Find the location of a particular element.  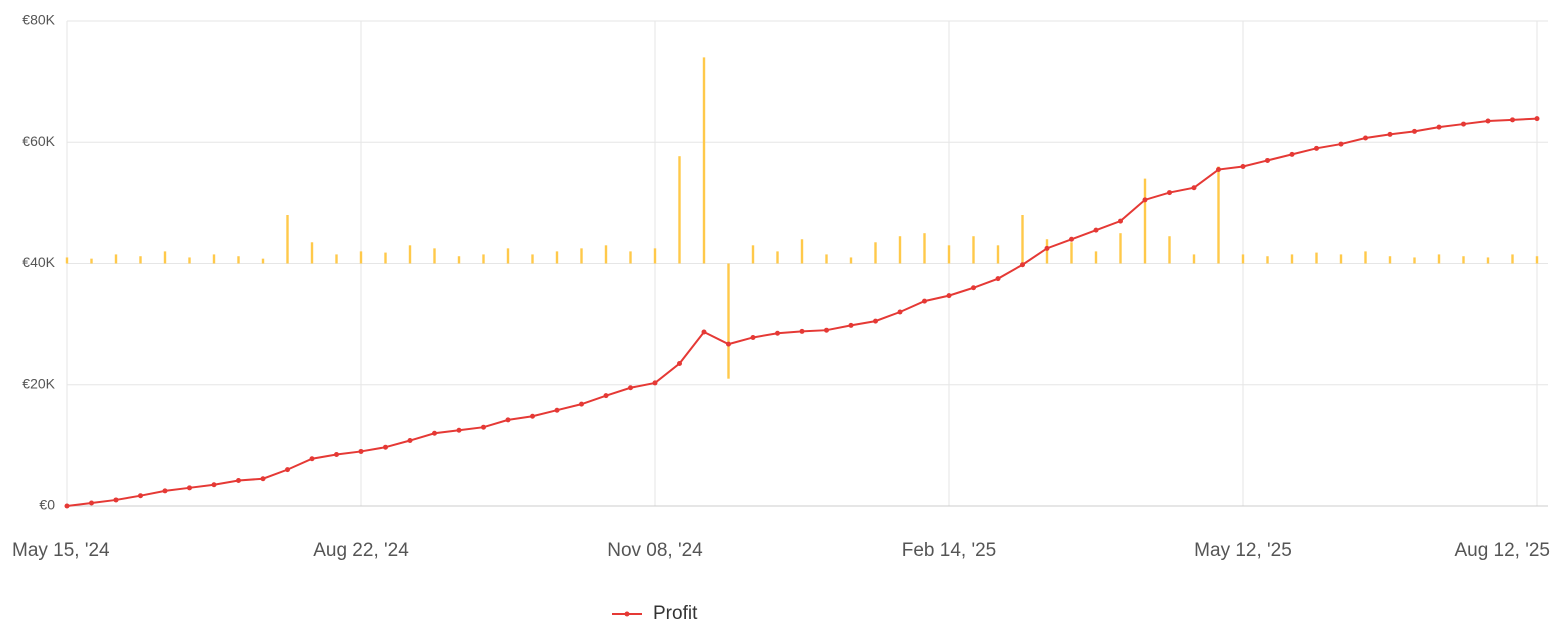

y-tick-label: €60K is located at coordinates (38, 141).